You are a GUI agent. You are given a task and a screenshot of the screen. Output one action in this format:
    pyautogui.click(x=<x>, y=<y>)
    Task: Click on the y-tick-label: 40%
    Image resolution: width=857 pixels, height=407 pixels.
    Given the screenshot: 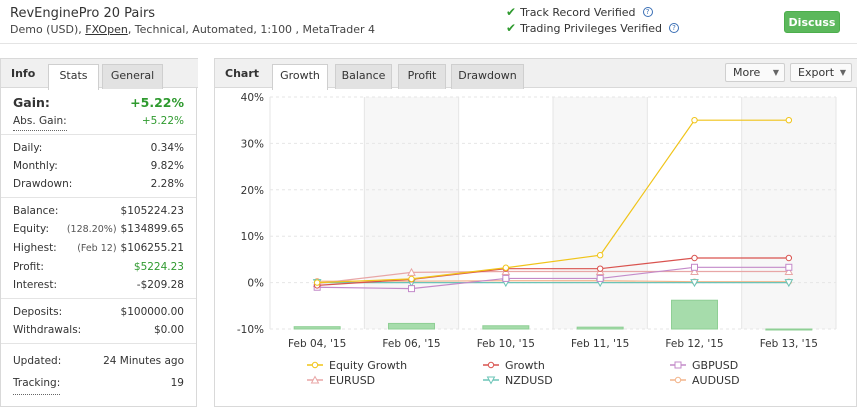 What is the action you would take?
    pyautogui.click(x=252, y=98)
    